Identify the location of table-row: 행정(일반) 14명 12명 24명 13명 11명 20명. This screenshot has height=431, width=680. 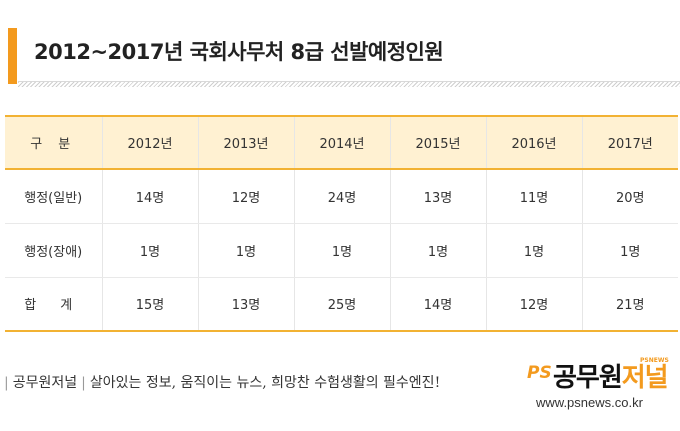
(341, 196).